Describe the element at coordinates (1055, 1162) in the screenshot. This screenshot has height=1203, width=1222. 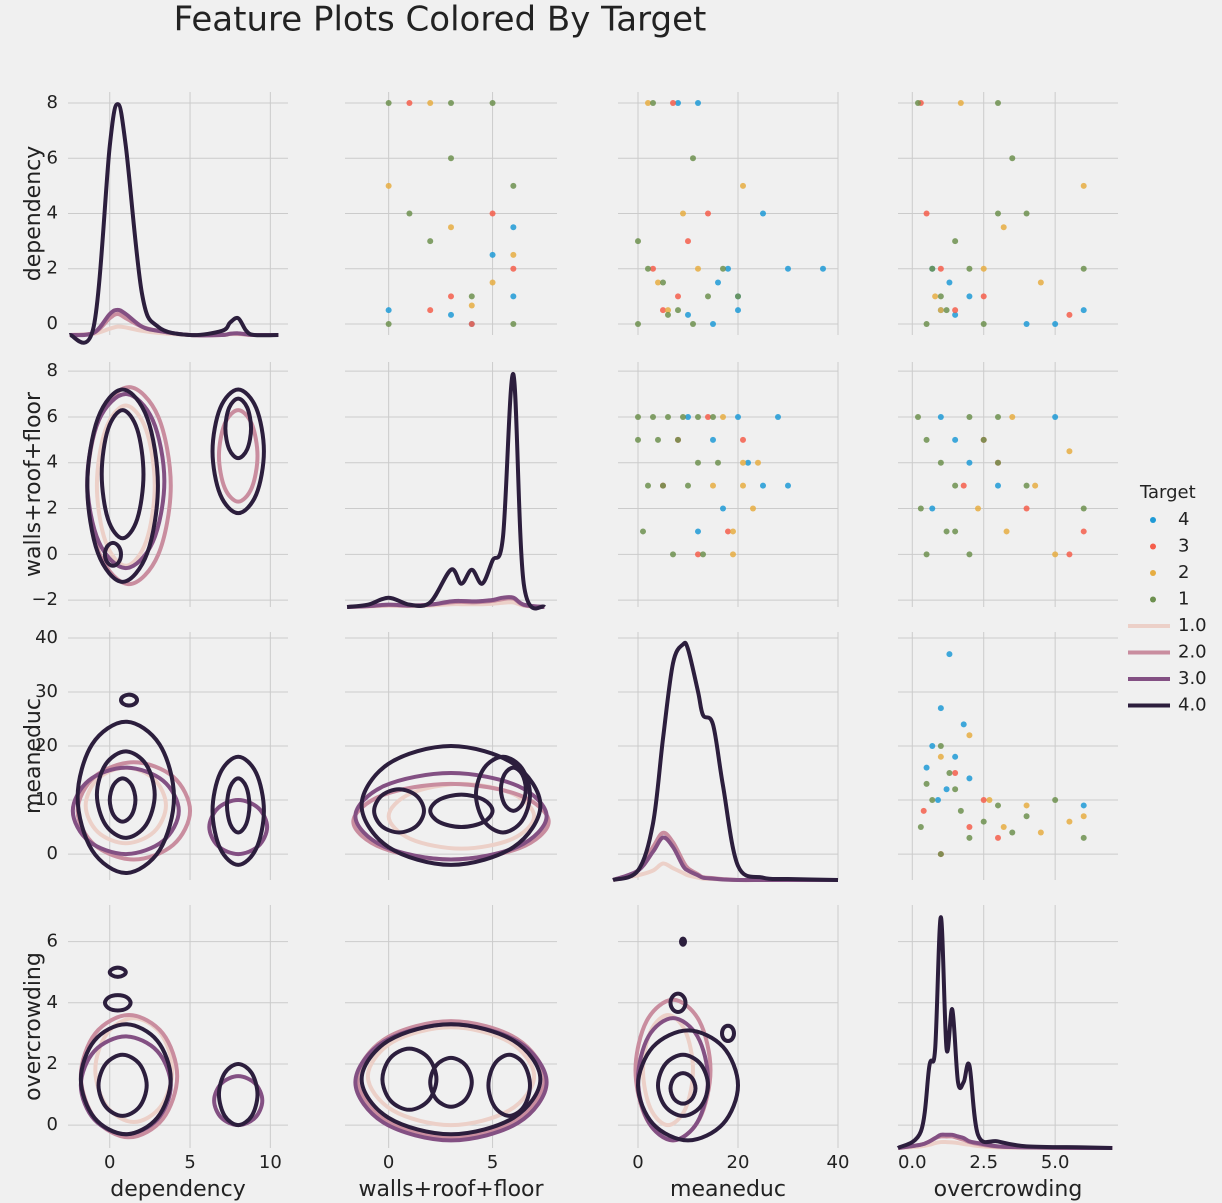
I see `x-tick-label: 5.0` at that location.